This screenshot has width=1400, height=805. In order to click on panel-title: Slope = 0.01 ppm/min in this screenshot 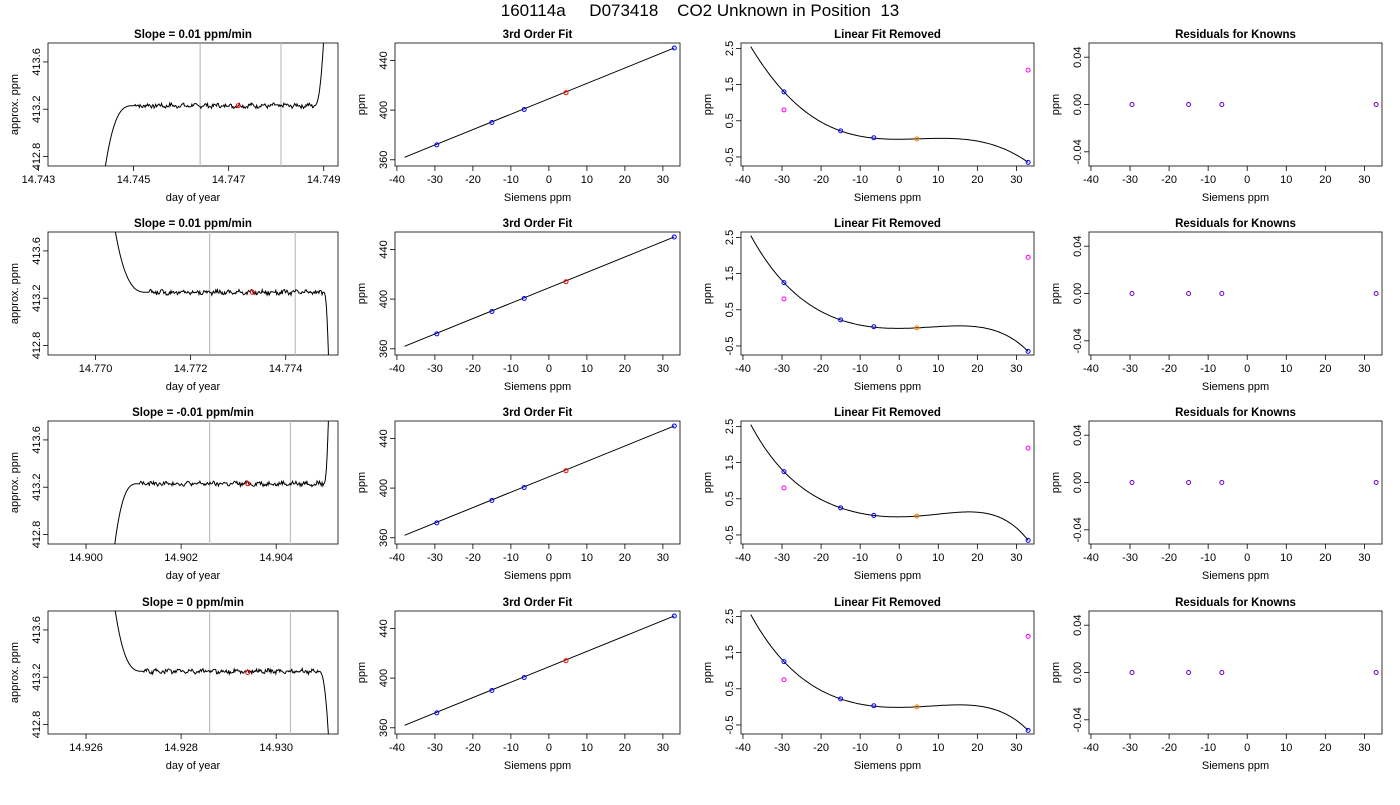, I will do `click(193, 35)`.